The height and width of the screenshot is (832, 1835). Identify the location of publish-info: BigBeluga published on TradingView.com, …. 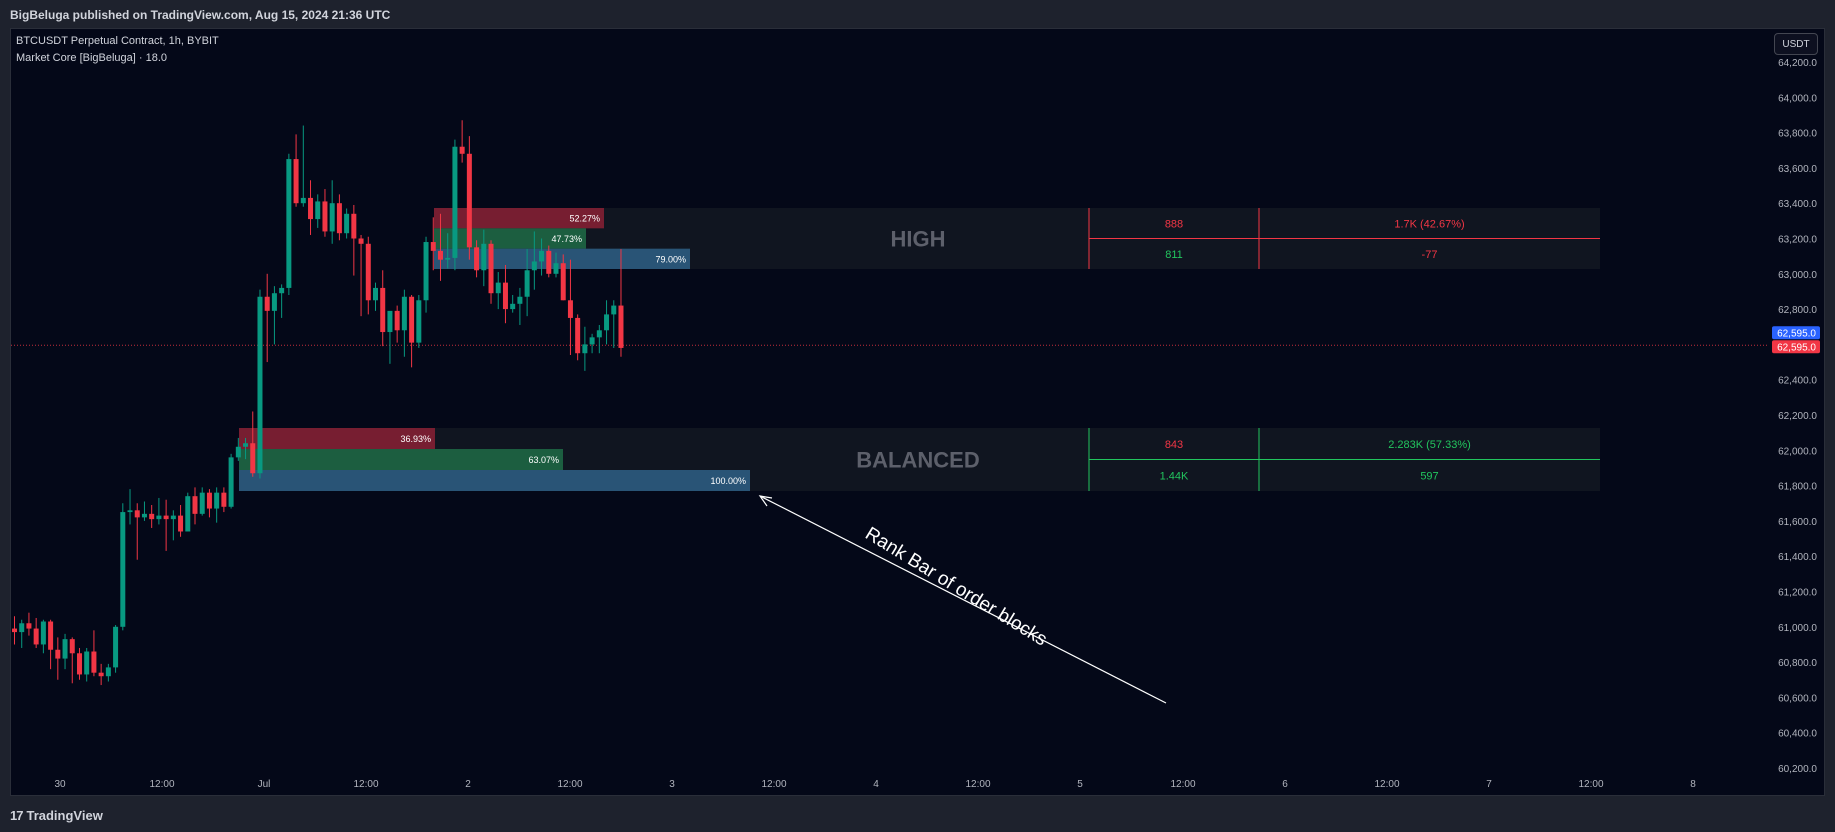
(200, 15).